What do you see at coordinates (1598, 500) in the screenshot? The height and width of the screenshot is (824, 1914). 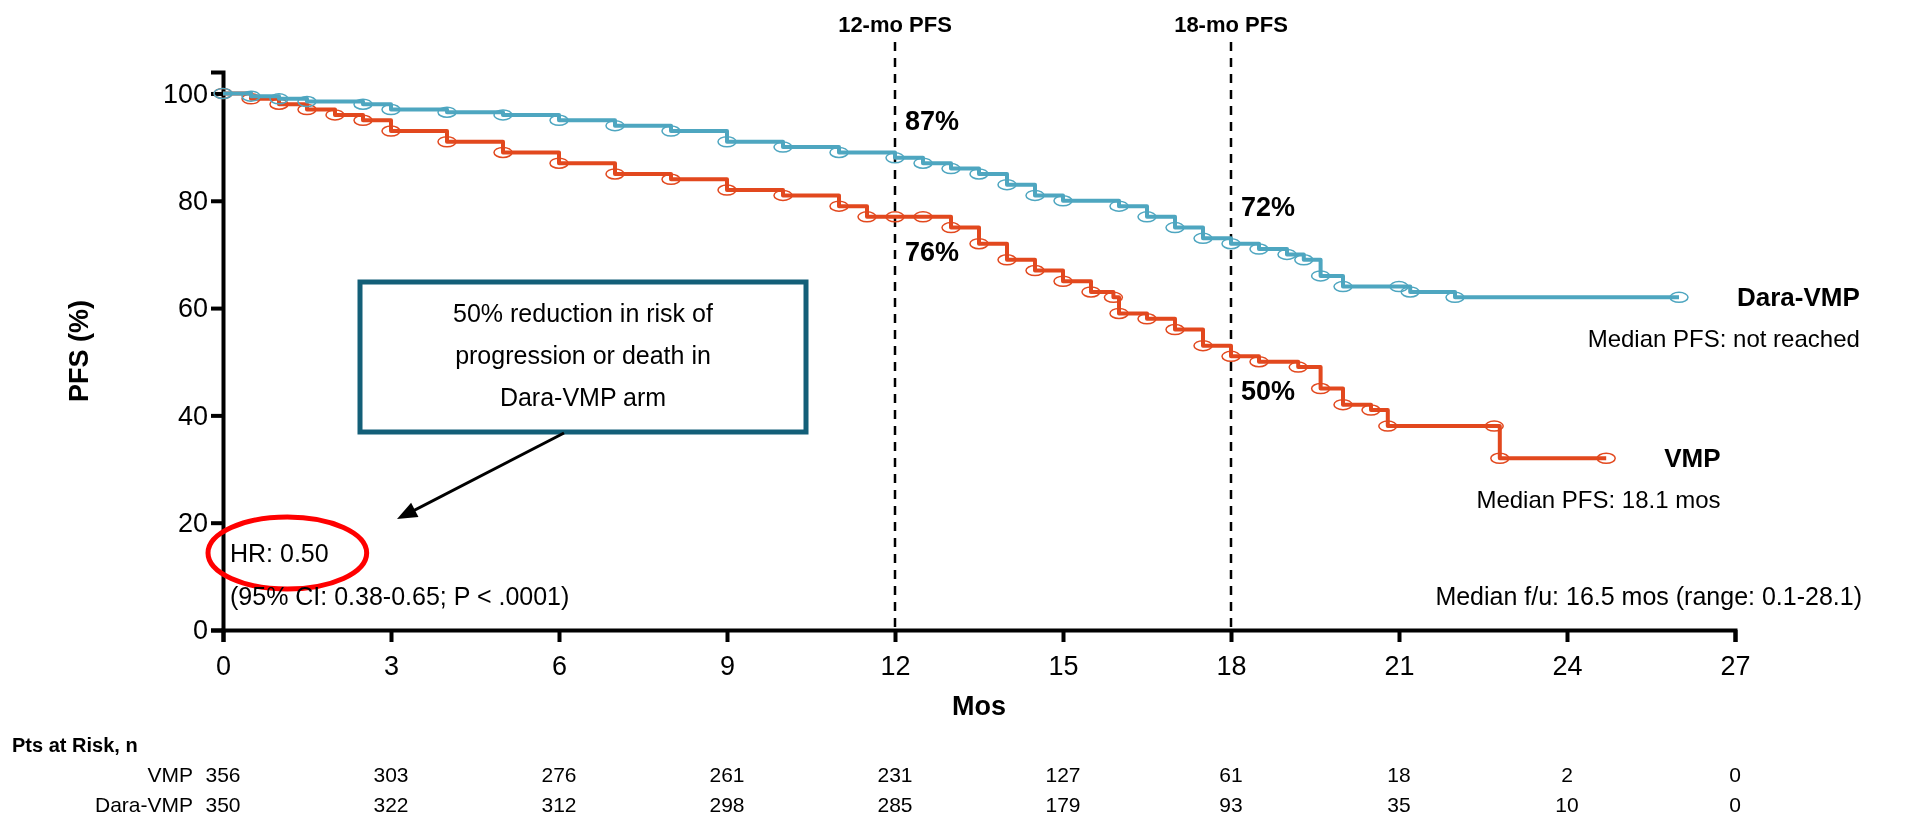 I see `annotation: Median PFS: 18.1 mos` at bounding box center [1598, 500].